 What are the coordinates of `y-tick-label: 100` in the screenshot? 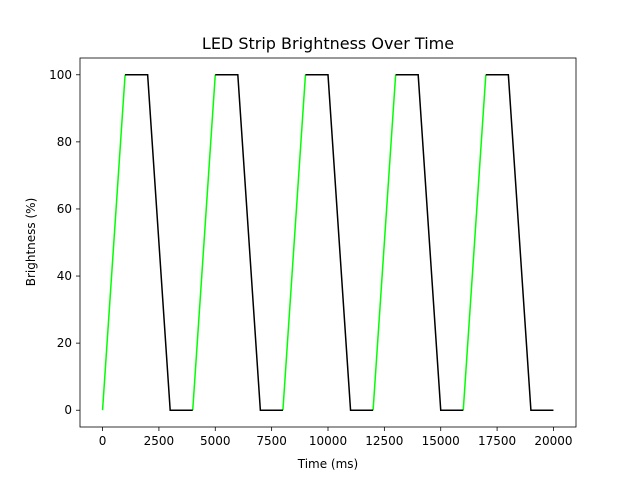 It's located at (60, 75).